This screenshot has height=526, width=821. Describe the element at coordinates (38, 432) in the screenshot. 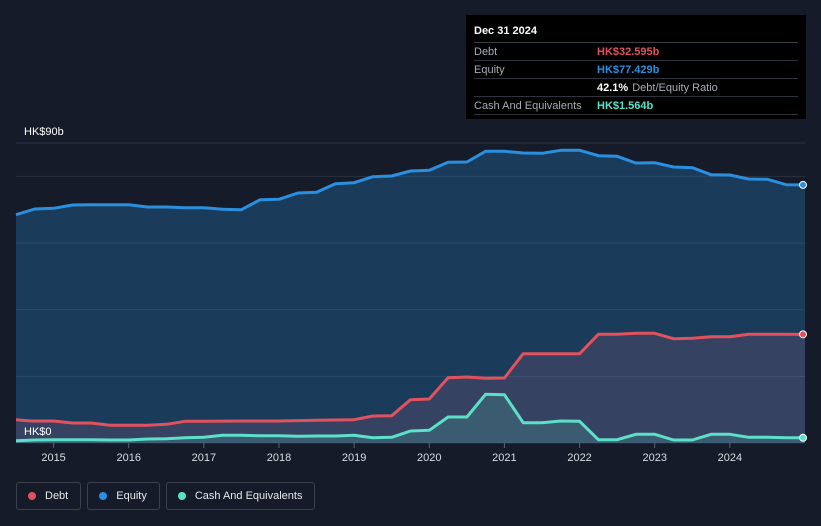

I see `y-axis-bottom-label: HK$0` at that location.